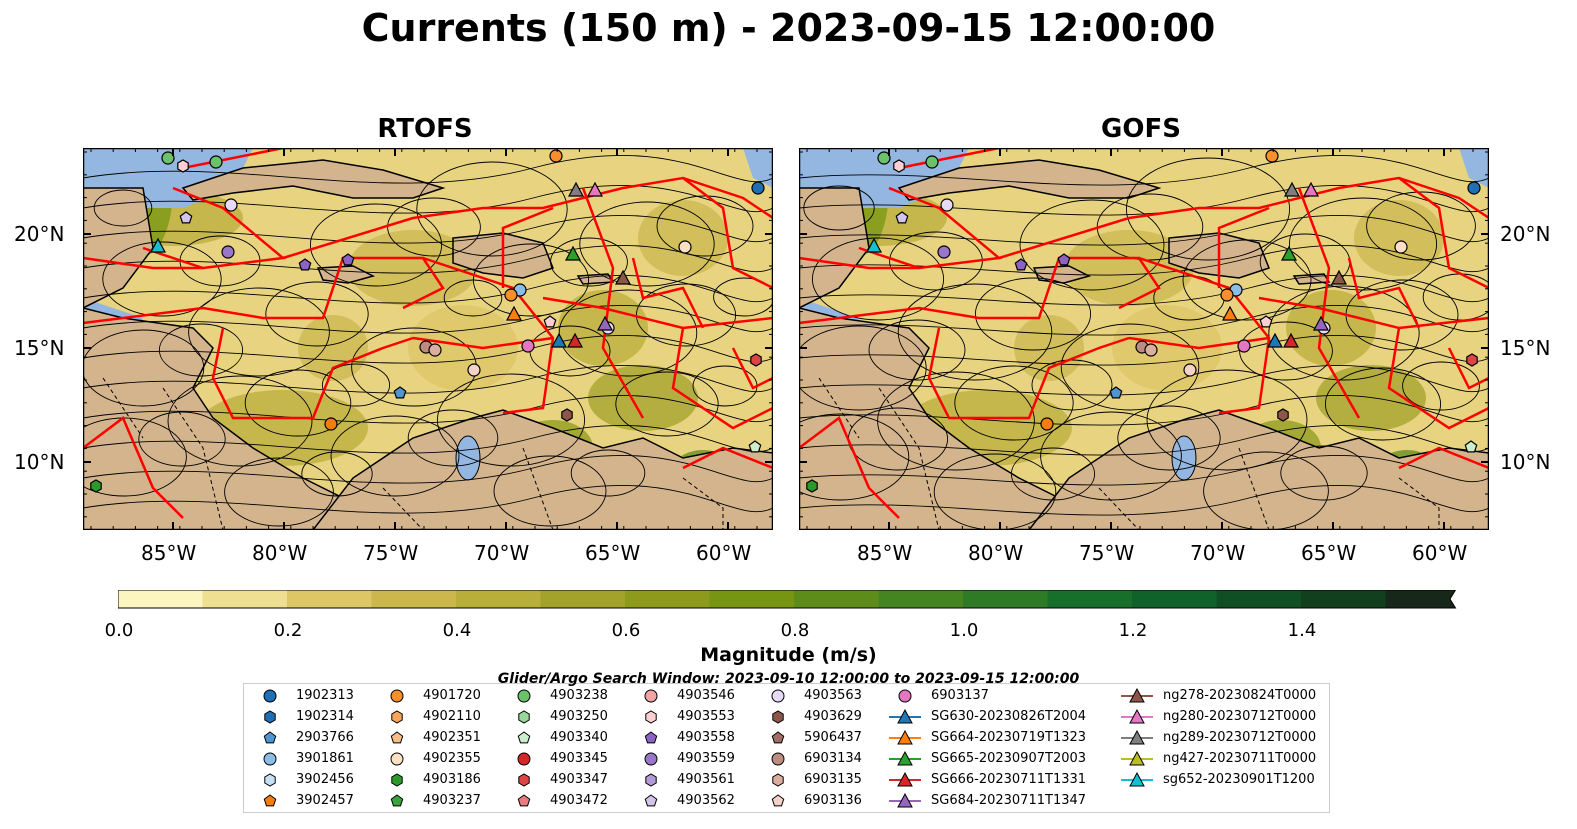  Describe the element at coordinates (723, 553) in the screenshot. I see `lon-label-60w-left: 60°W` at that location.